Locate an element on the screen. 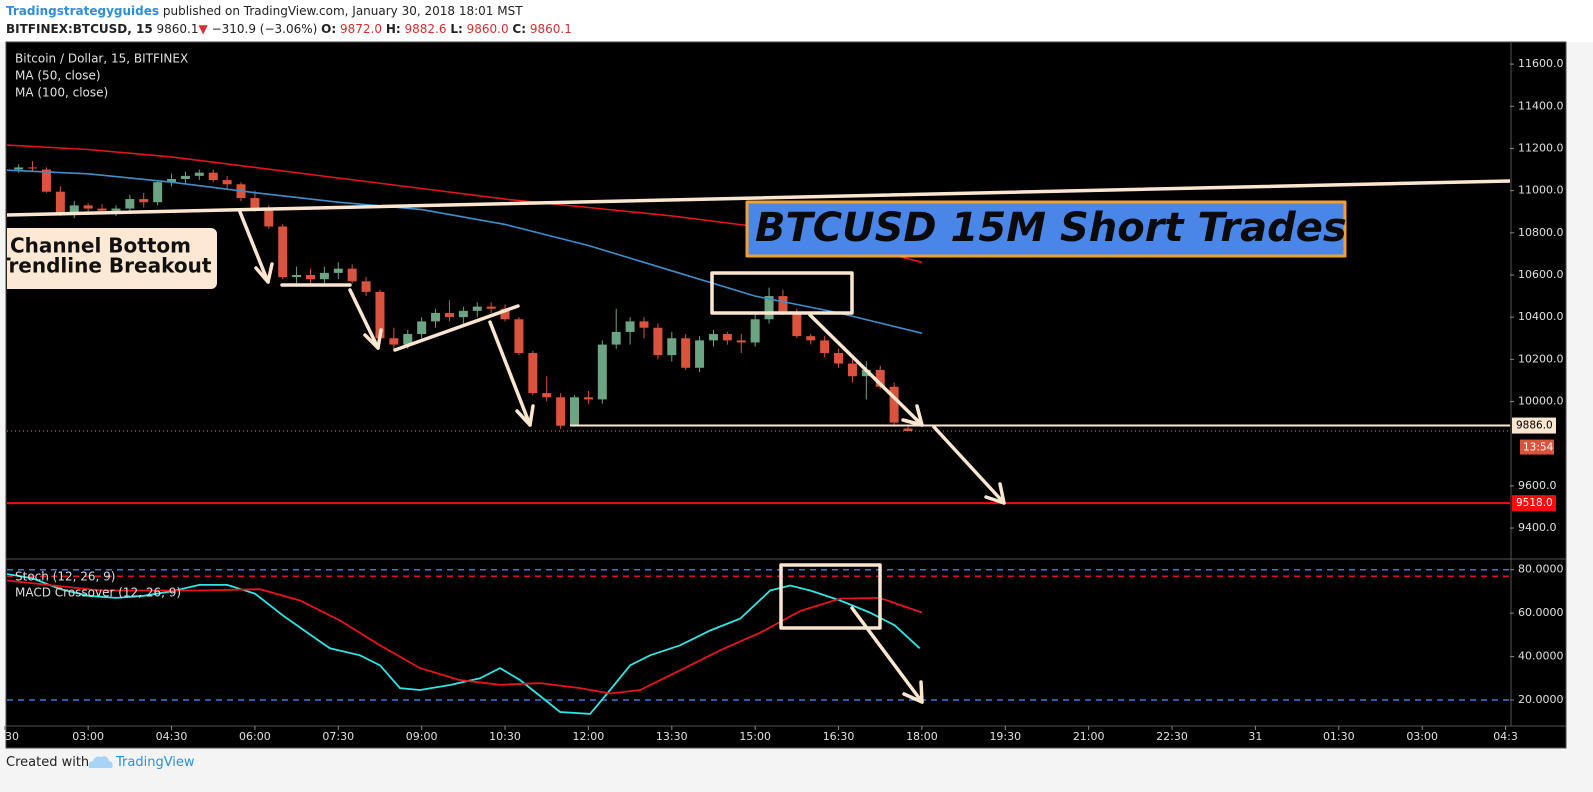 This screenshot has height=792, width=1593. x-tick-label: 22:30 is located at coordinates (1172, 736).